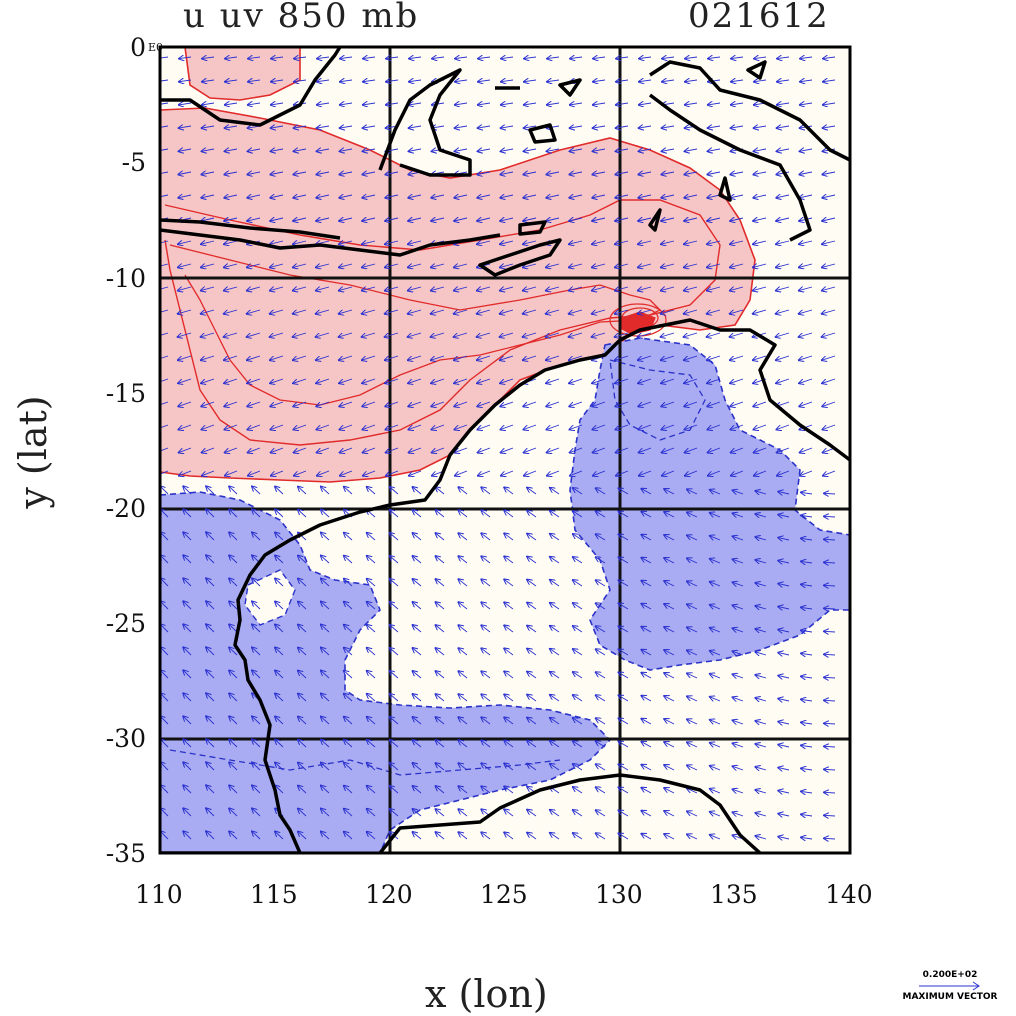 The height and width of the screenshot is (1016, 1016). What do you see at coordinates (749, 111) in the screenshot?
I see `coastline-new-guinea` at bounding box center [749, 111].